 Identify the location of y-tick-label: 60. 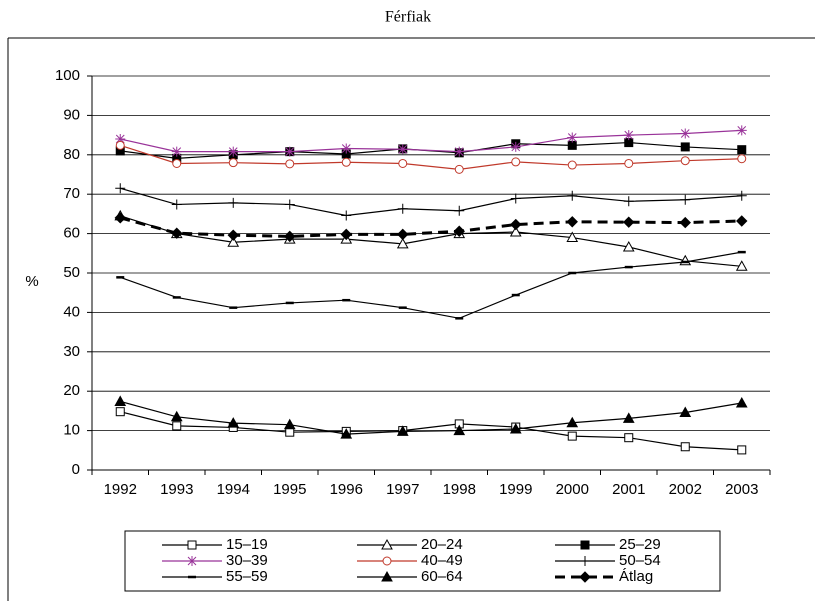
(71, 233).